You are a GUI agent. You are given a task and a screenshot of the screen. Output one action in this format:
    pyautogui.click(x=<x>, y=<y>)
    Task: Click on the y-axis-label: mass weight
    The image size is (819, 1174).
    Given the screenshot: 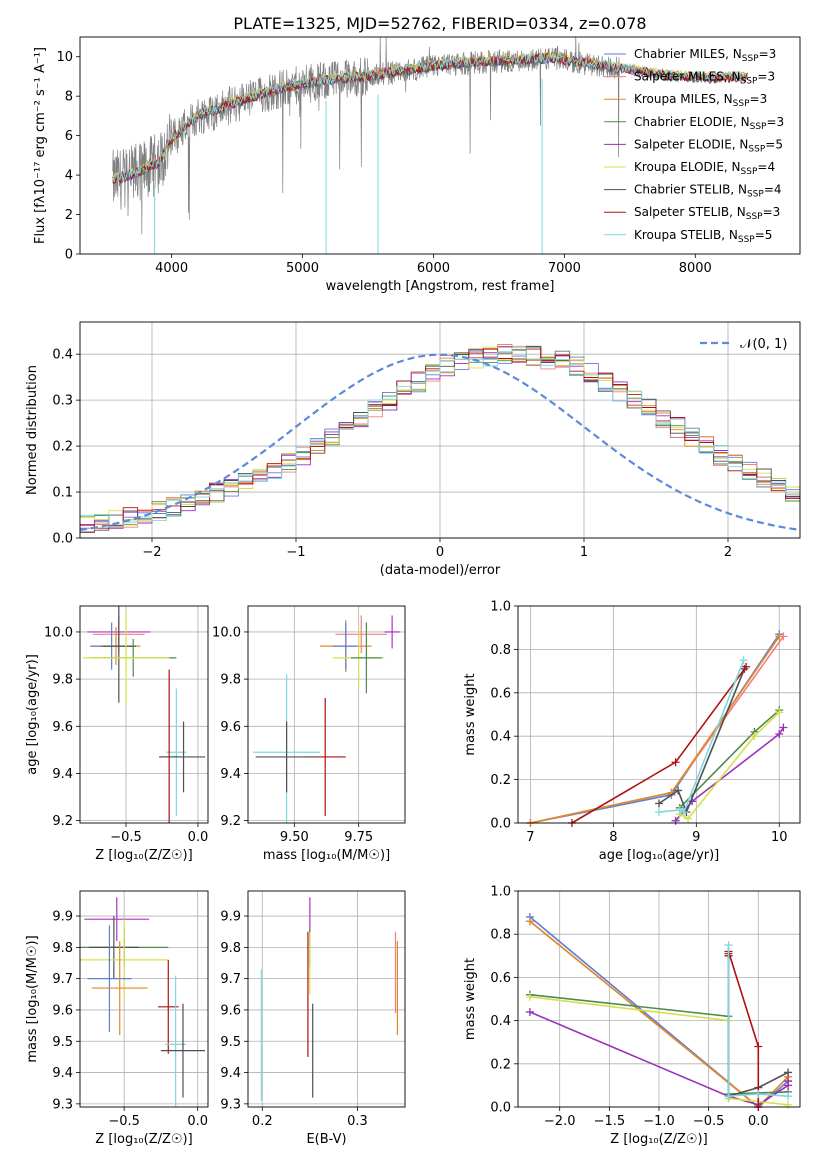 What is the action you would take?
    pyautogui.click(x=470, y=714)
    